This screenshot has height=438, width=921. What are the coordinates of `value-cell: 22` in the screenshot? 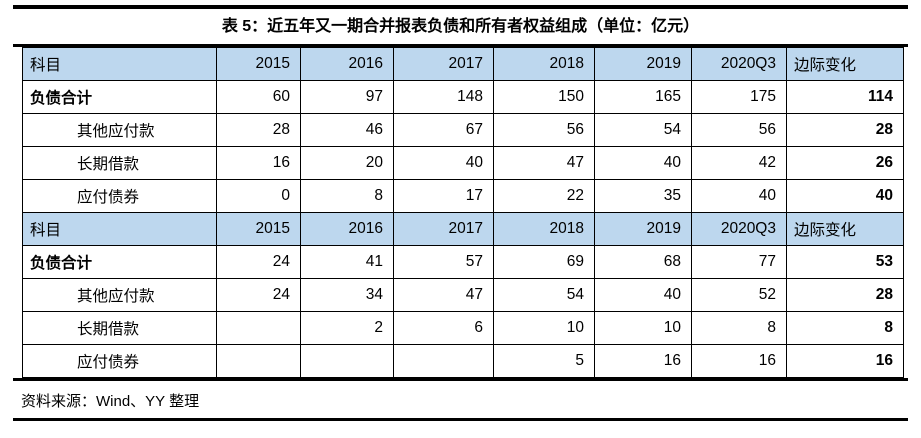 It's located at (544, 196).